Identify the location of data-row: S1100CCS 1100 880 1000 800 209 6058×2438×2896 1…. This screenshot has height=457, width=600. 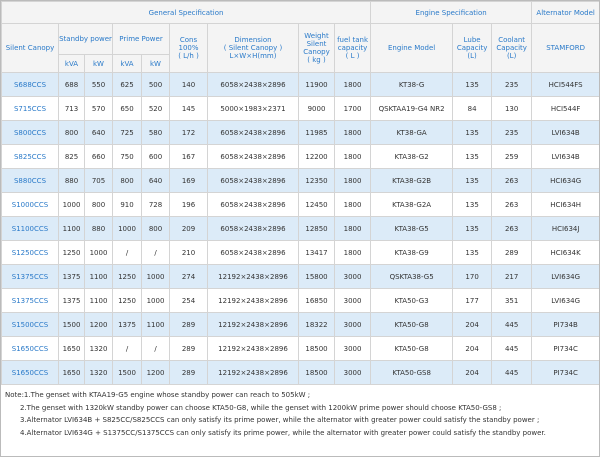
(300, 228).